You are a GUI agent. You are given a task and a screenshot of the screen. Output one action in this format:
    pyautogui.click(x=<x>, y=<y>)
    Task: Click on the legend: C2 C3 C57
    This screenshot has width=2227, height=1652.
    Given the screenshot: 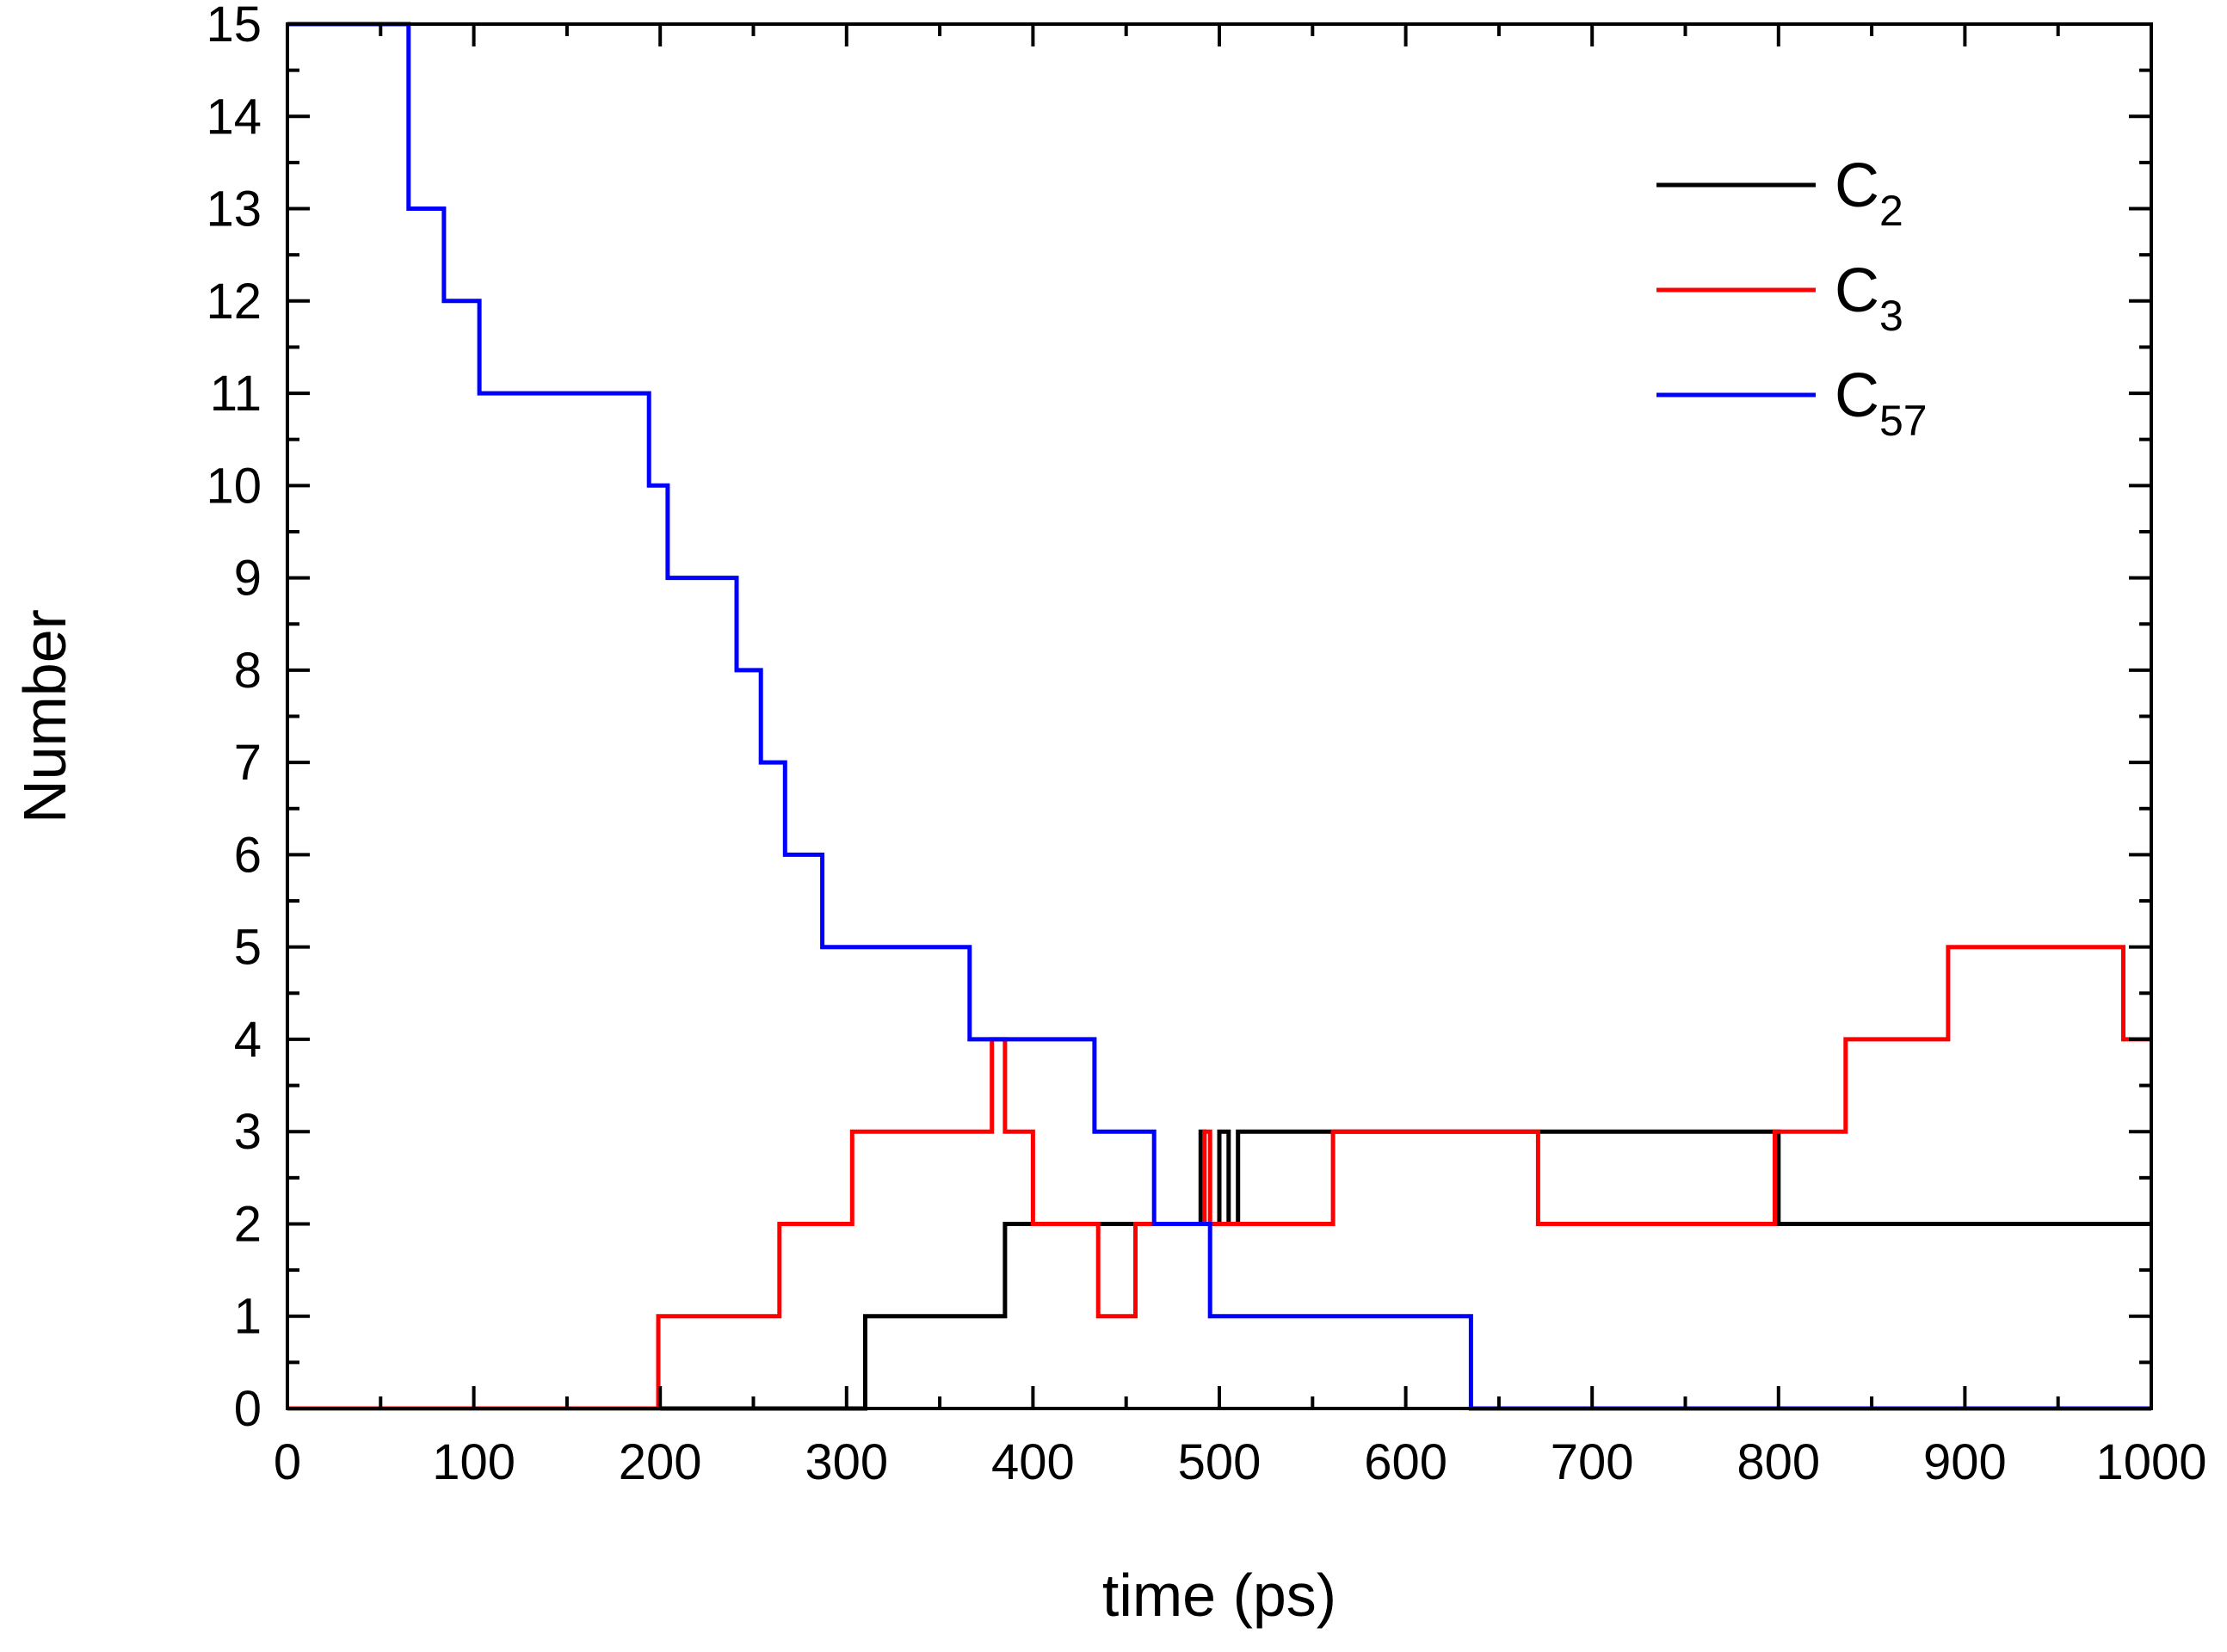 What is the action you would take?
    pyautogui.click(x=1792, y=298)
    